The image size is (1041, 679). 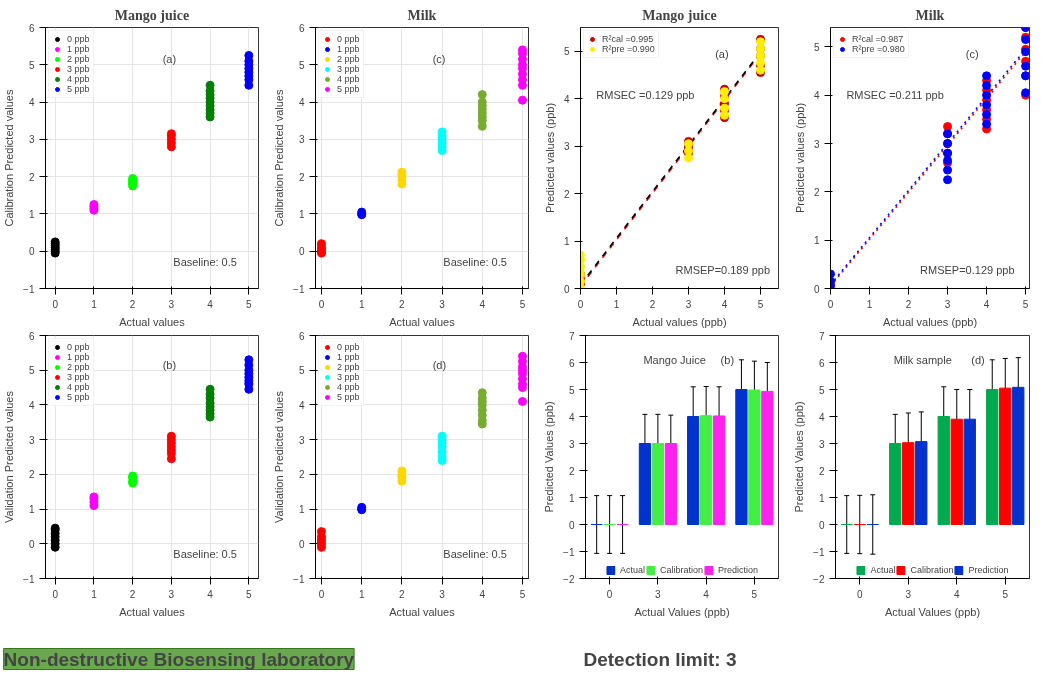 I want to click on annotation: (a), so click(x=169, y=58).